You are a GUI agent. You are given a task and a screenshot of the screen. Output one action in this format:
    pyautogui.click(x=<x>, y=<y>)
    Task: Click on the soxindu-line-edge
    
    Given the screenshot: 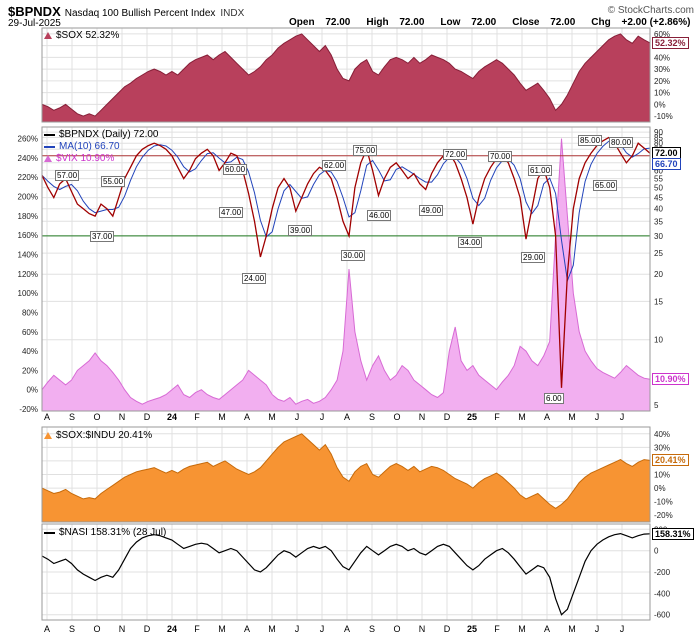 What is the action you would take?
    pyautogui.click(x=346, y=471)
    